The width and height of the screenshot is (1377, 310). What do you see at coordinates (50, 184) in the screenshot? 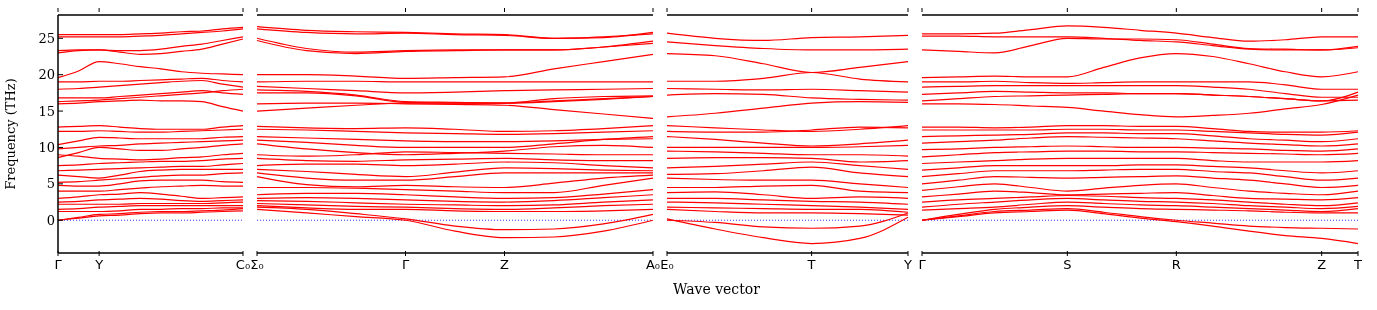
I see `y-tick-label: 5` at bounding box center [50, 184].